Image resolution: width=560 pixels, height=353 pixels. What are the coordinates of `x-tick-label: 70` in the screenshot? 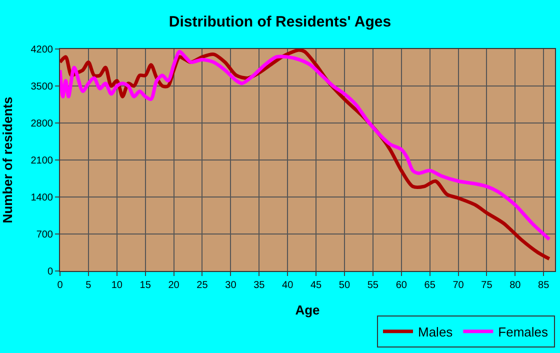 It's located at (458, 285).